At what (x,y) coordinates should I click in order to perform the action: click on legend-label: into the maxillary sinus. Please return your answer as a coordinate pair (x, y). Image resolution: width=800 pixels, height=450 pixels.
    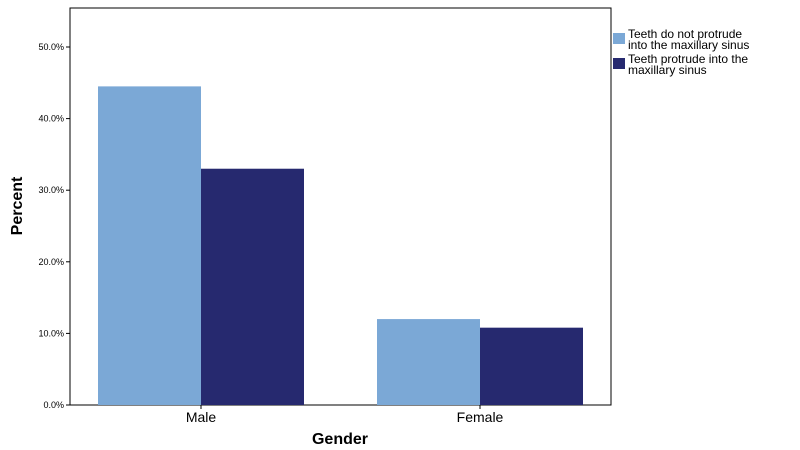
    Looking at the image, I should click on (688, 45).